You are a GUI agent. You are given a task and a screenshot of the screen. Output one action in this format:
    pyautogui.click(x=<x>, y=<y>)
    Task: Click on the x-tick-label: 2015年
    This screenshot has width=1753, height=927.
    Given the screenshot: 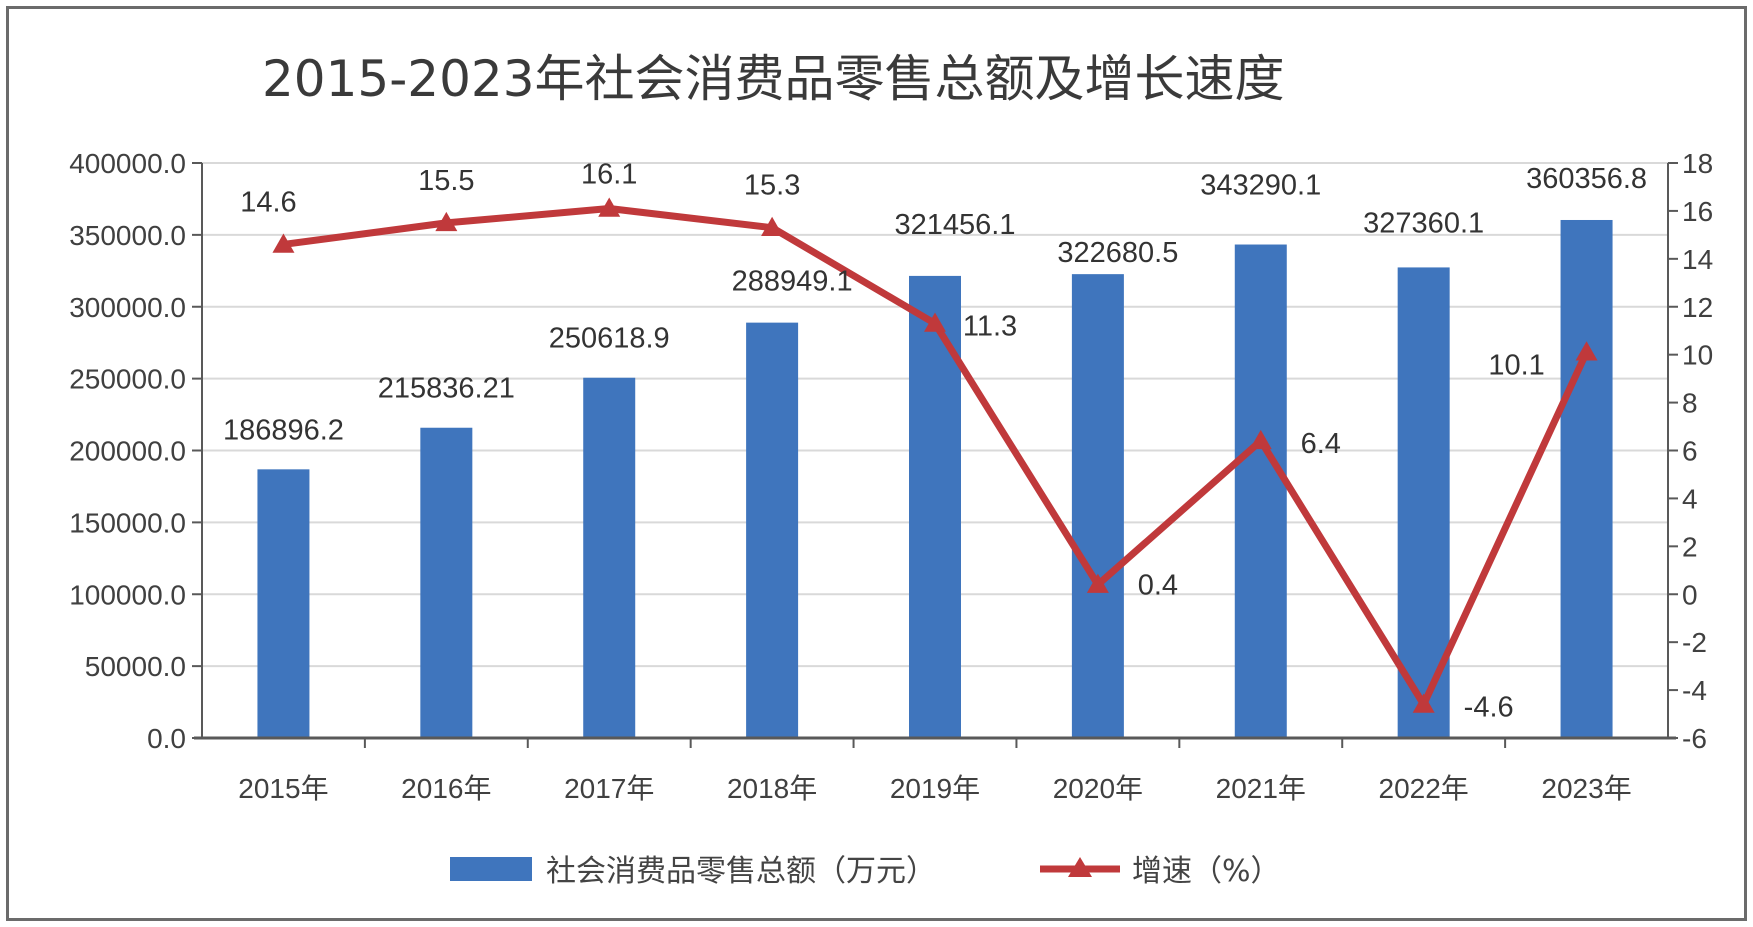 What is the action you would take?
    pyautogui.click(x=283, y=788)
    